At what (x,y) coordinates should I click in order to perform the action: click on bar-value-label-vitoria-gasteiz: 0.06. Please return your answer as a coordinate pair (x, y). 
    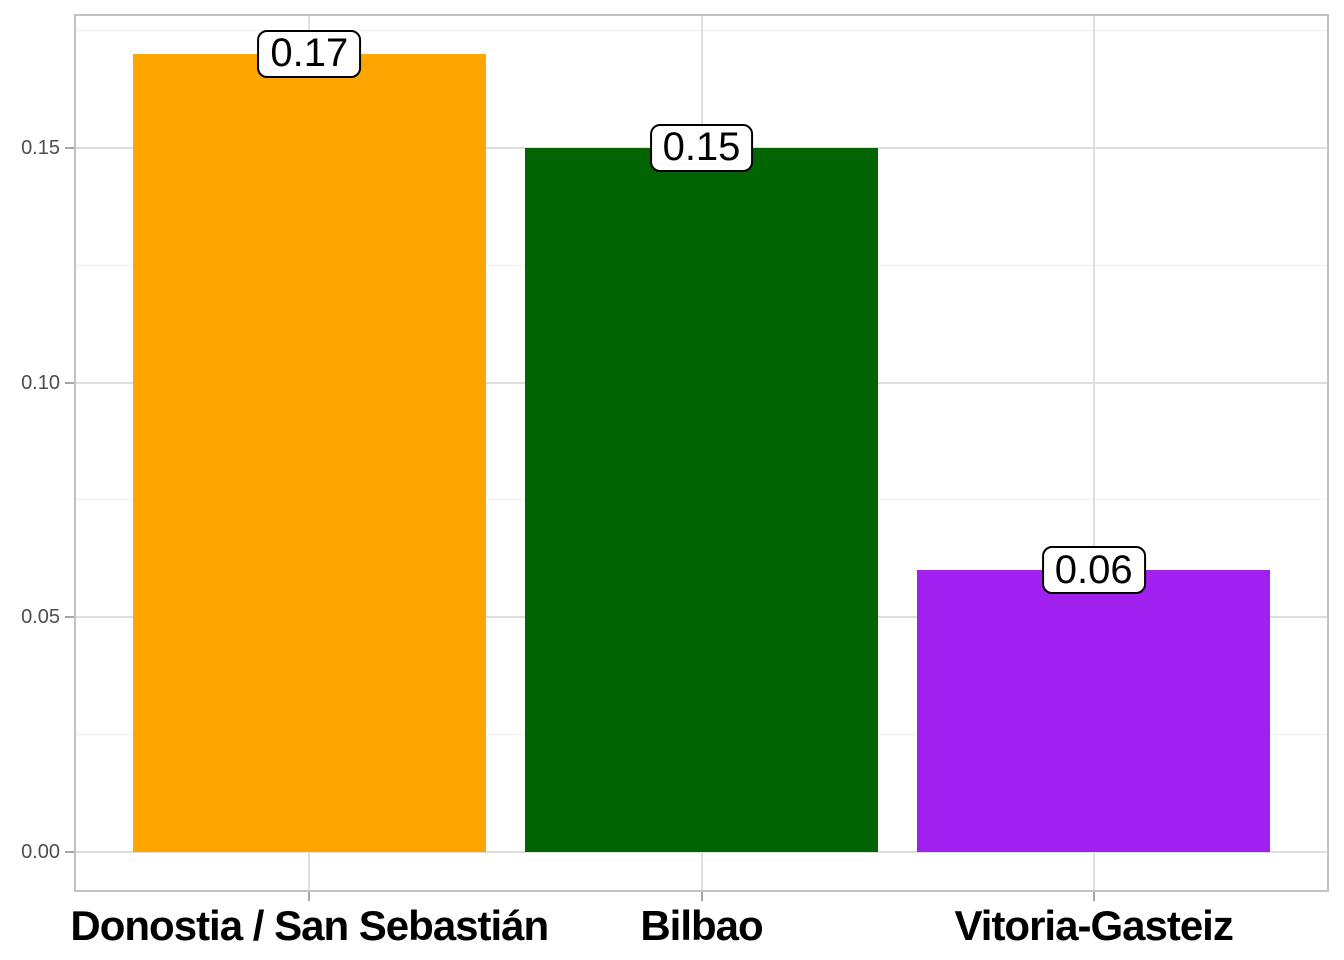
    Looking at the image, I should click on (1093, 570).